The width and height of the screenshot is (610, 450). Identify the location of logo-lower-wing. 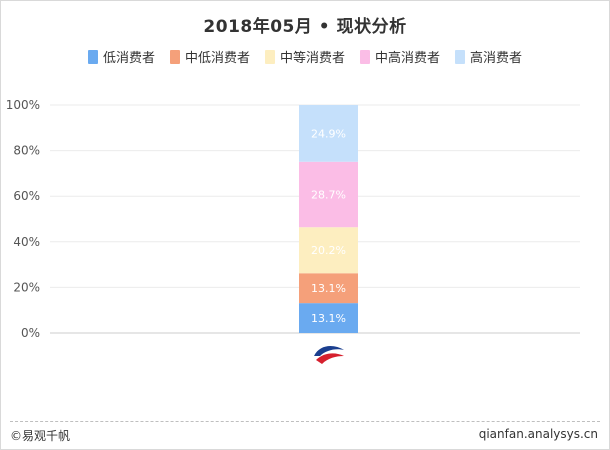
(330, 358).